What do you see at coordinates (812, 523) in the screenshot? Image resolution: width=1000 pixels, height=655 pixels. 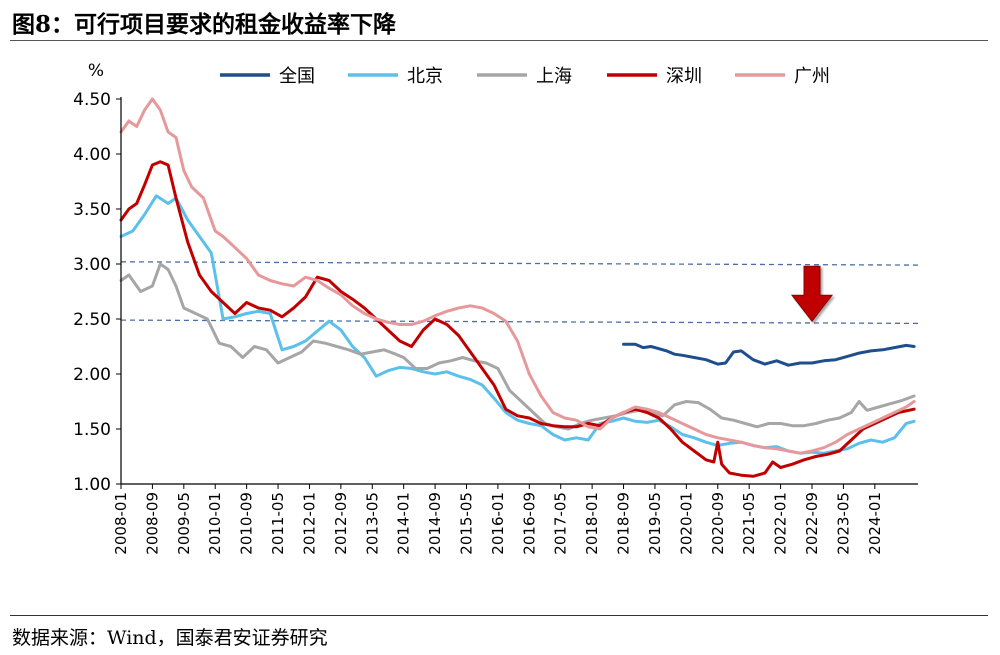 I see `x-tick-label: 2022-09` at bounding box center [812, 523].